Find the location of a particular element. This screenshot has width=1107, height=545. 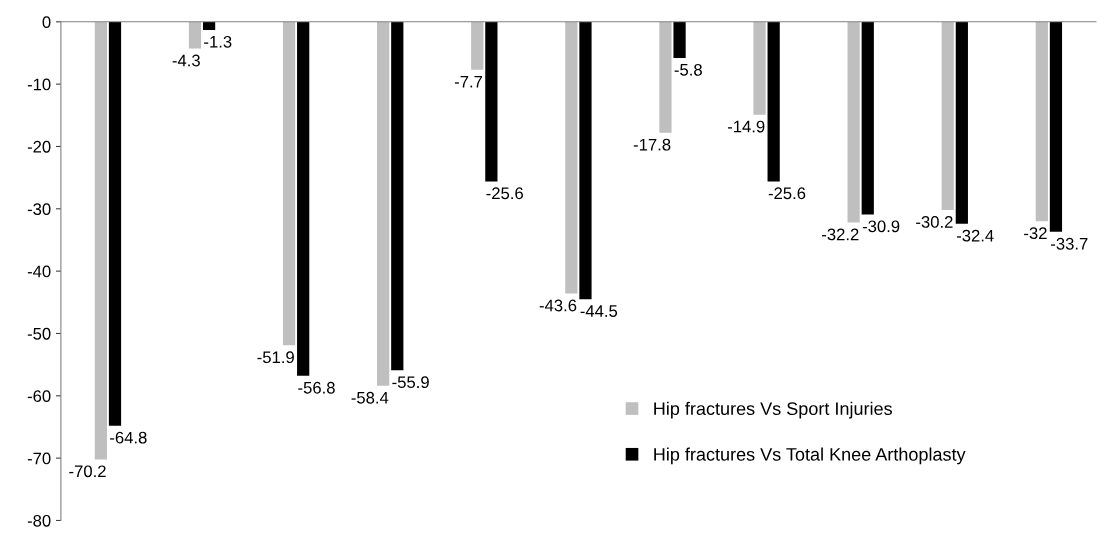

data-label: -32.2 is located at coordinates (840, 234).